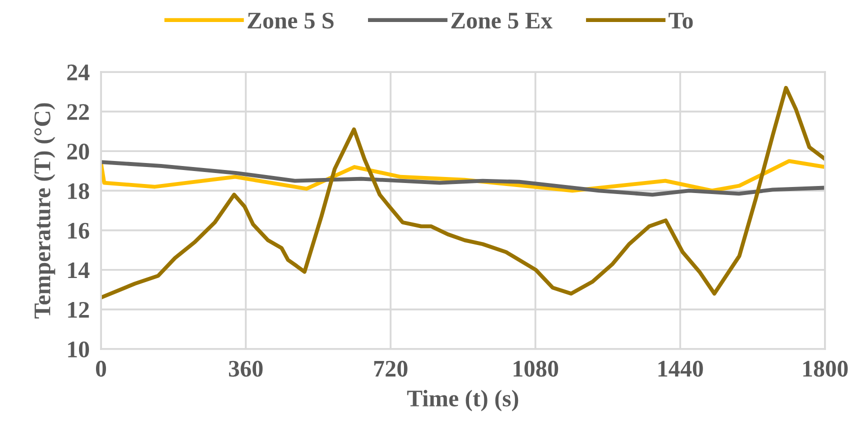  I want to click on x-tick-label: 720, so click(391, 368).